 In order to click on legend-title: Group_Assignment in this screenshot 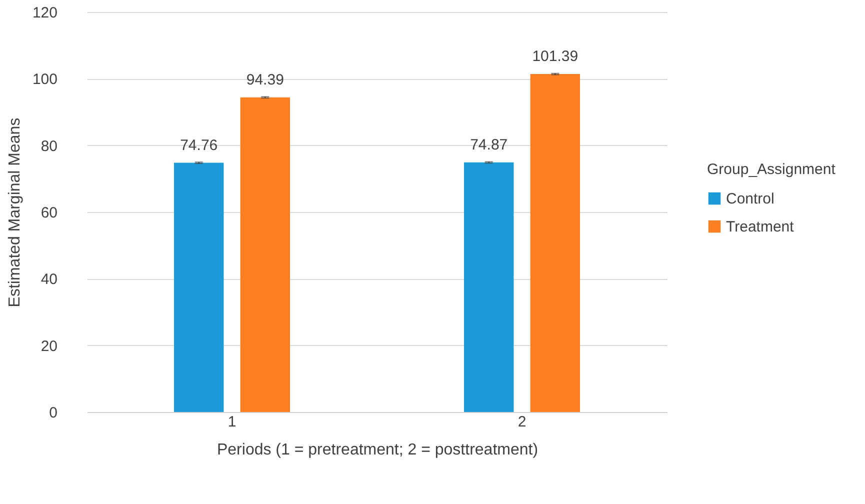, I will do `click(771, 169)`.